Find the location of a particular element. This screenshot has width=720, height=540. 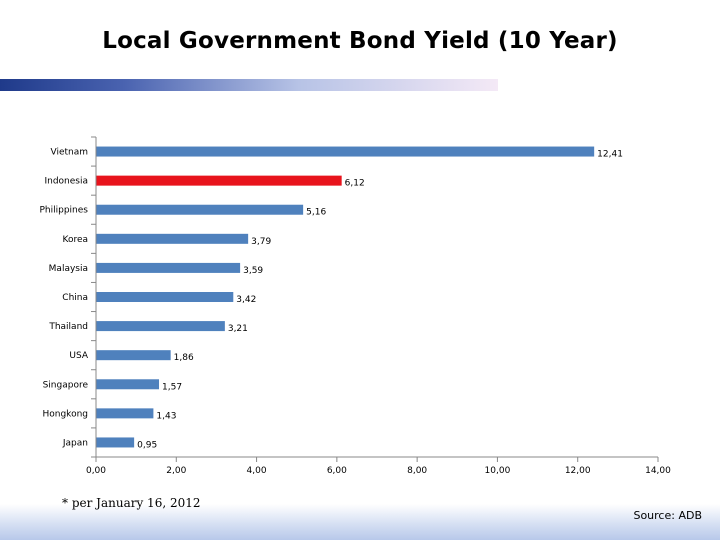

value-label: 1,86 is located at coordinates (184, 358).